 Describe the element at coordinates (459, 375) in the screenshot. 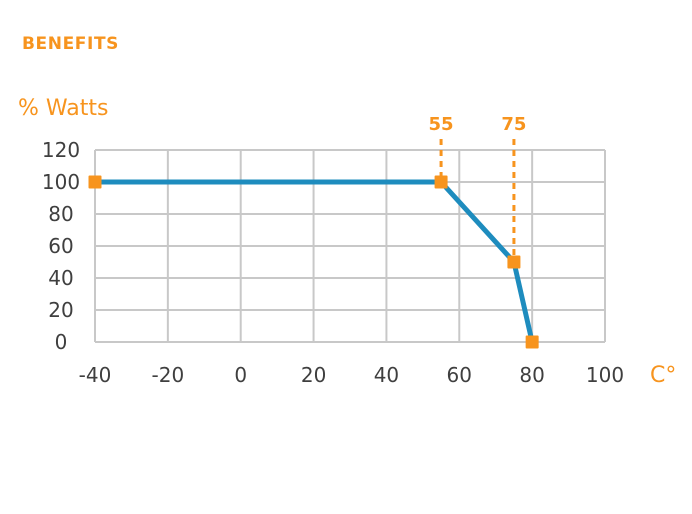

I see `x-tick-label: 60` at that location.